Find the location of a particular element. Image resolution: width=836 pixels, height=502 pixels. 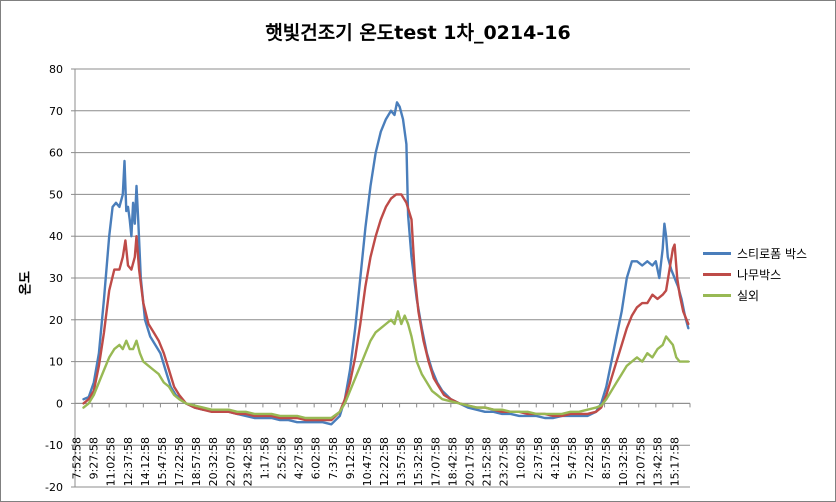

x-tick-label: 14:12:58 is located at coordinates (145, 461).